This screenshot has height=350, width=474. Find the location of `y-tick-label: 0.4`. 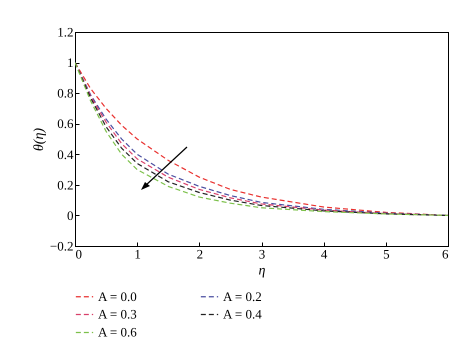

y-tick-label: 0.4 is located at coordinates (65, 154).